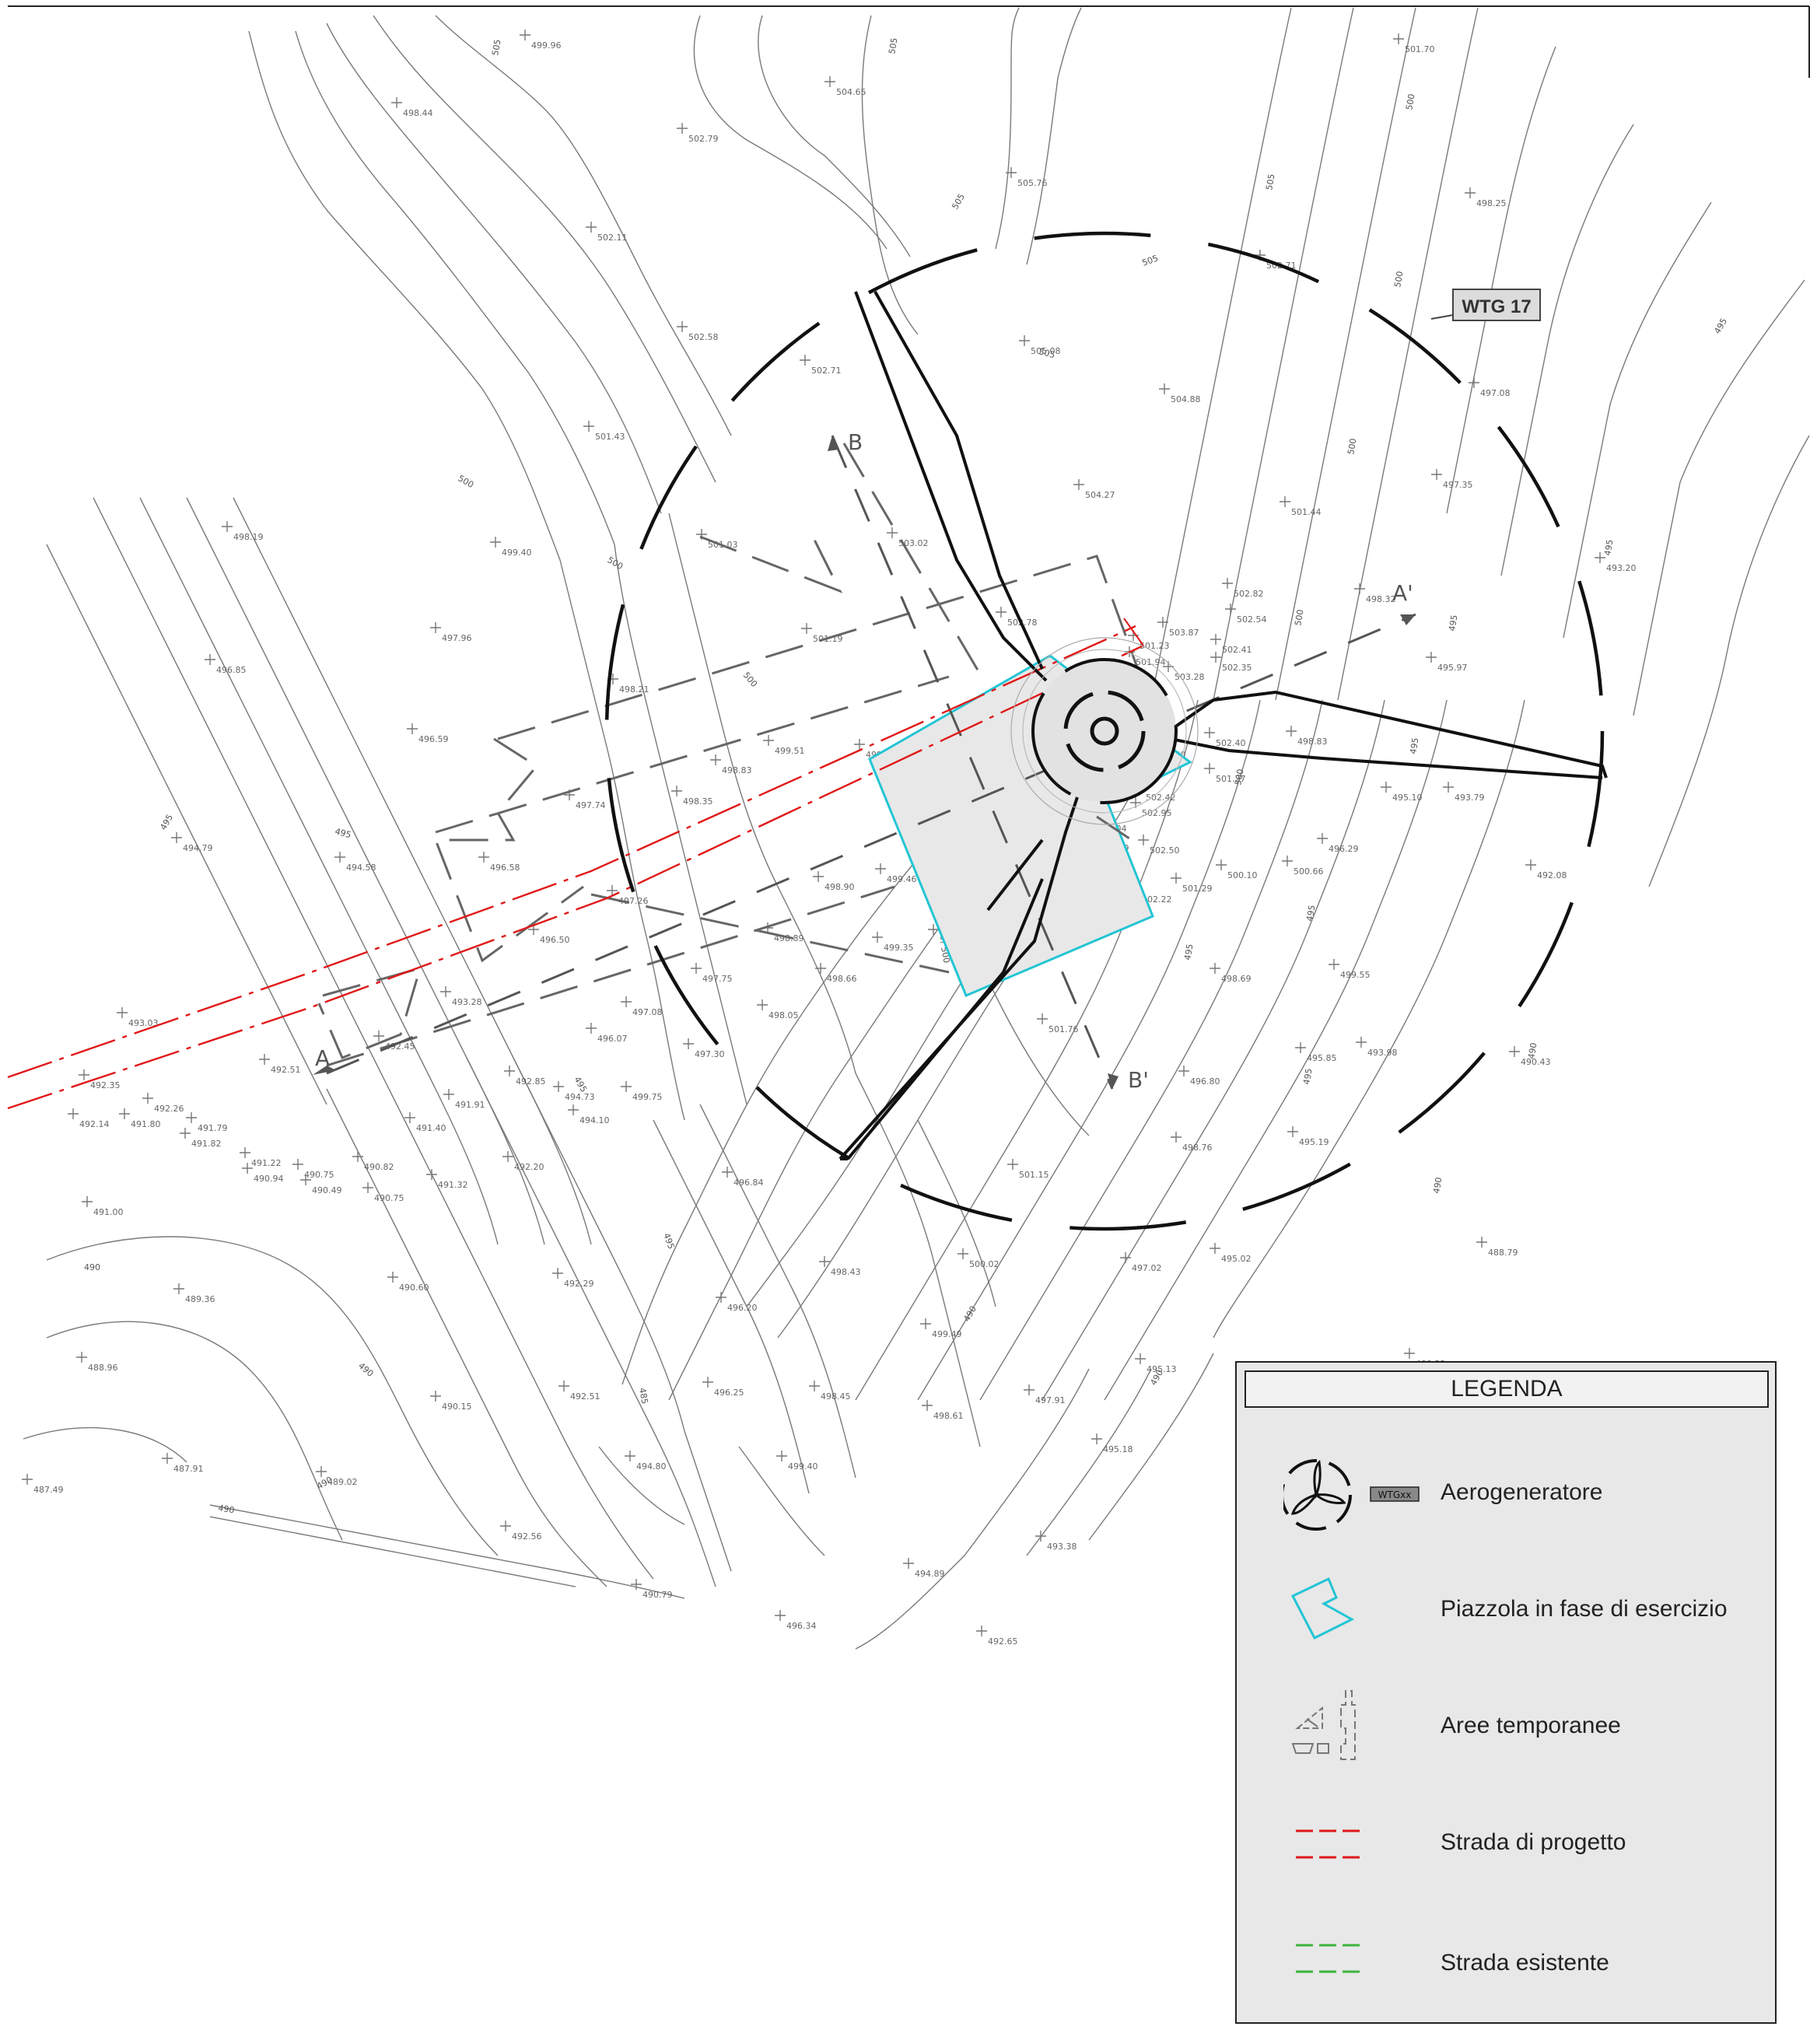  Describe the element at coordinates (361, 868) in the screenshot. I see `spot-height-label: 494.58` at that location.